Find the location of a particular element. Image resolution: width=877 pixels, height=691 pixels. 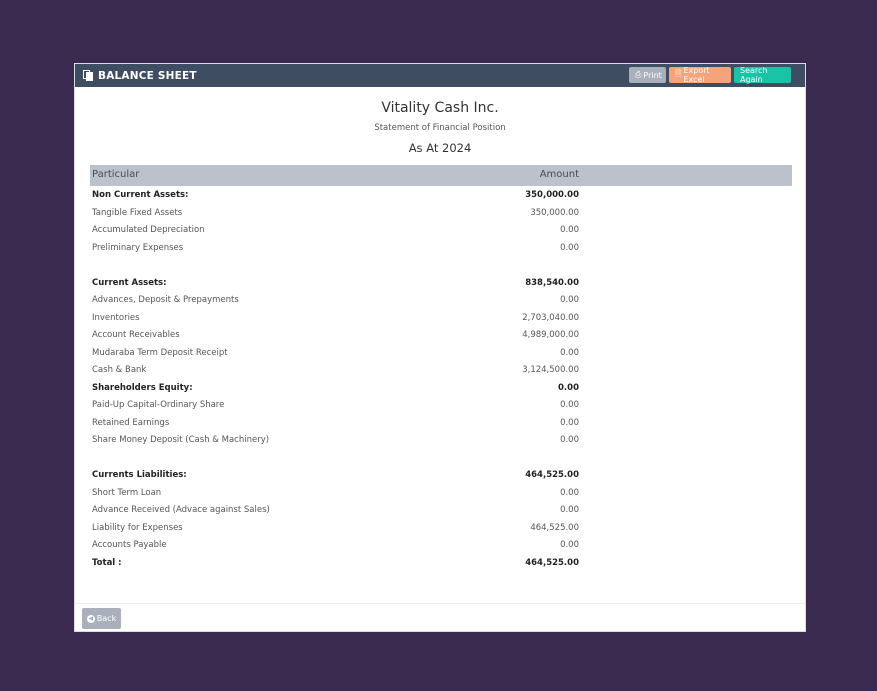

print-button: ⎙ Print is located at coordinates (647, 75).